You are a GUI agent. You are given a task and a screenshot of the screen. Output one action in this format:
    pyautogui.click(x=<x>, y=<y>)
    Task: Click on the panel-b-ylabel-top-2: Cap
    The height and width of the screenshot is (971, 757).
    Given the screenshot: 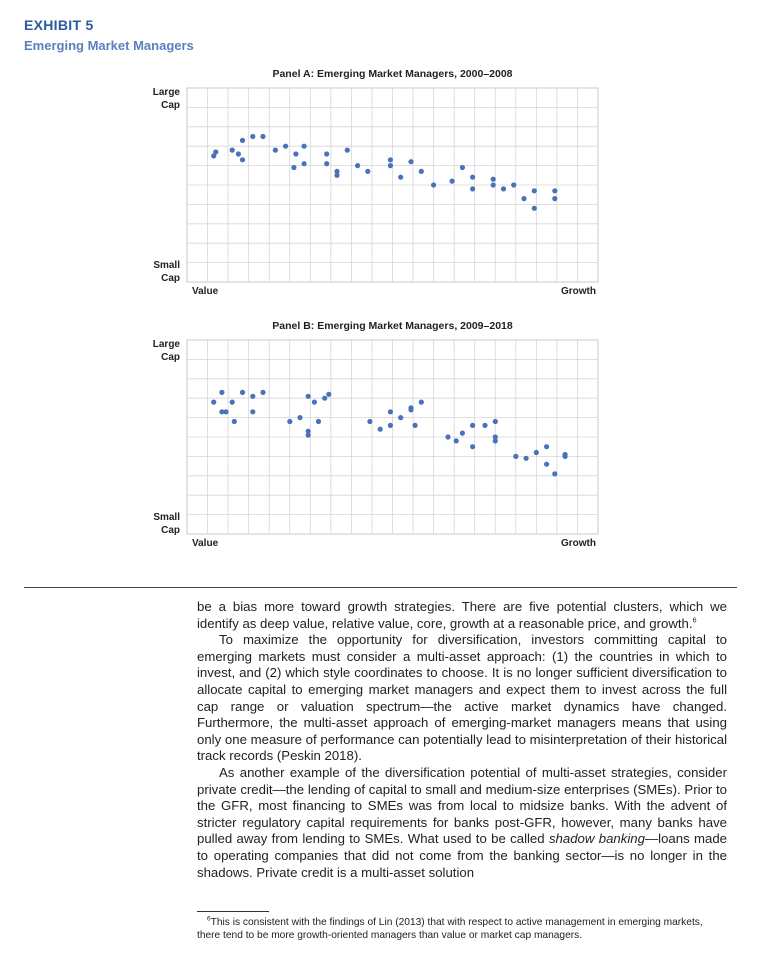 What is the action you would take?
    pyautogui.click(x=170, y=357)
    